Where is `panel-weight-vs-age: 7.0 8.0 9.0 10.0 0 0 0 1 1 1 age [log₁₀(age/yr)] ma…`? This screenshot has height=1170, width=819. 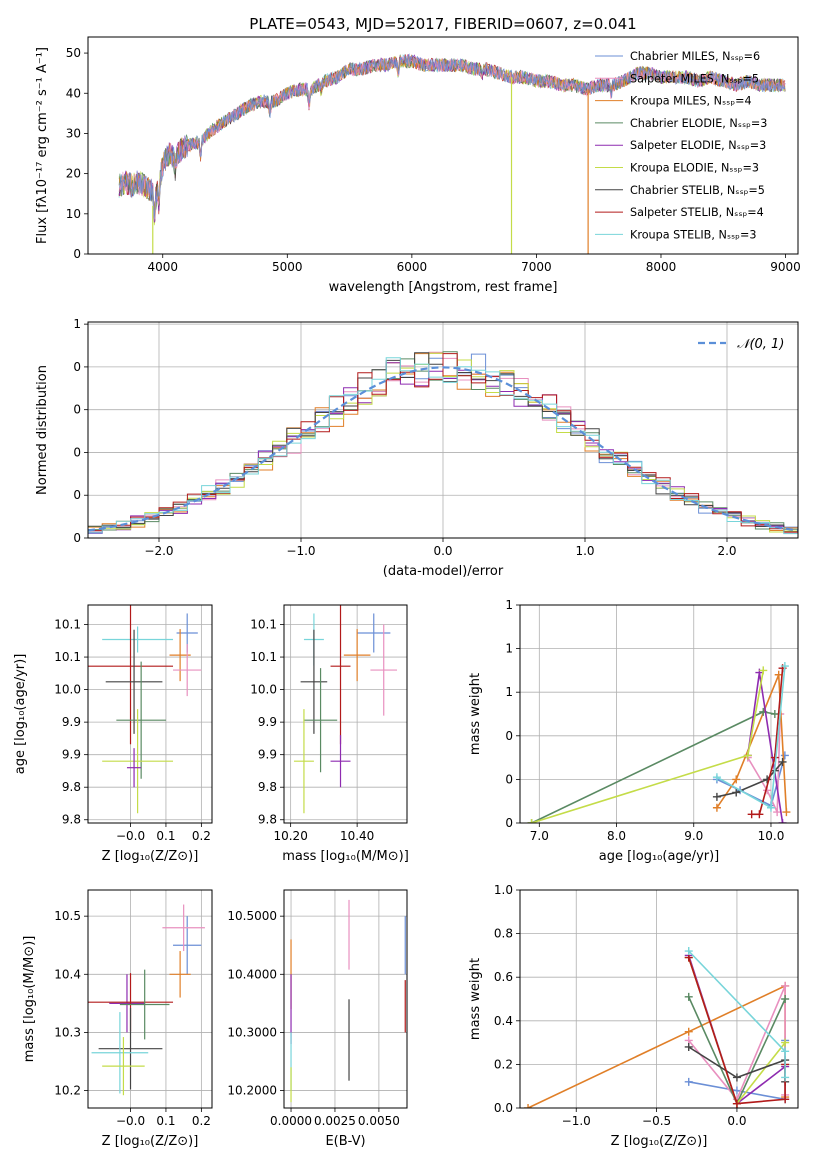
panel-weight-vs-age: 7.0 8.0 9.0 10.0 0 0 0 1 1 1 age [log₁₀(age/yr)] ma… is located at coordinates (633, 731).